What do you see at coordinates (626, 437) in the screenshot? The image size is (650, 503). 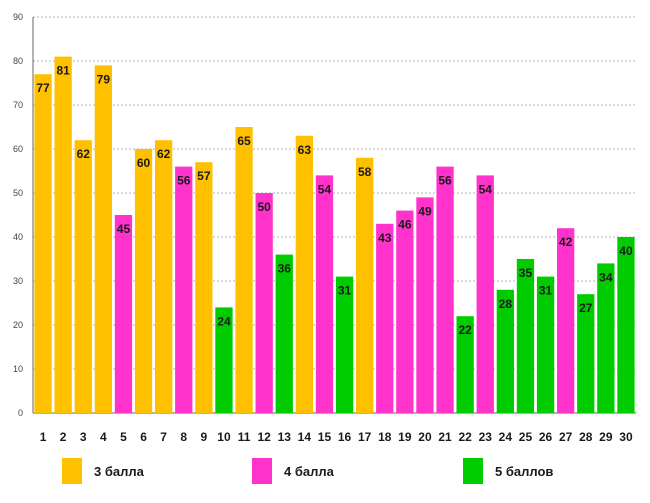 I see `x-tick-label-30: 30` at bounding box center [626, 437].